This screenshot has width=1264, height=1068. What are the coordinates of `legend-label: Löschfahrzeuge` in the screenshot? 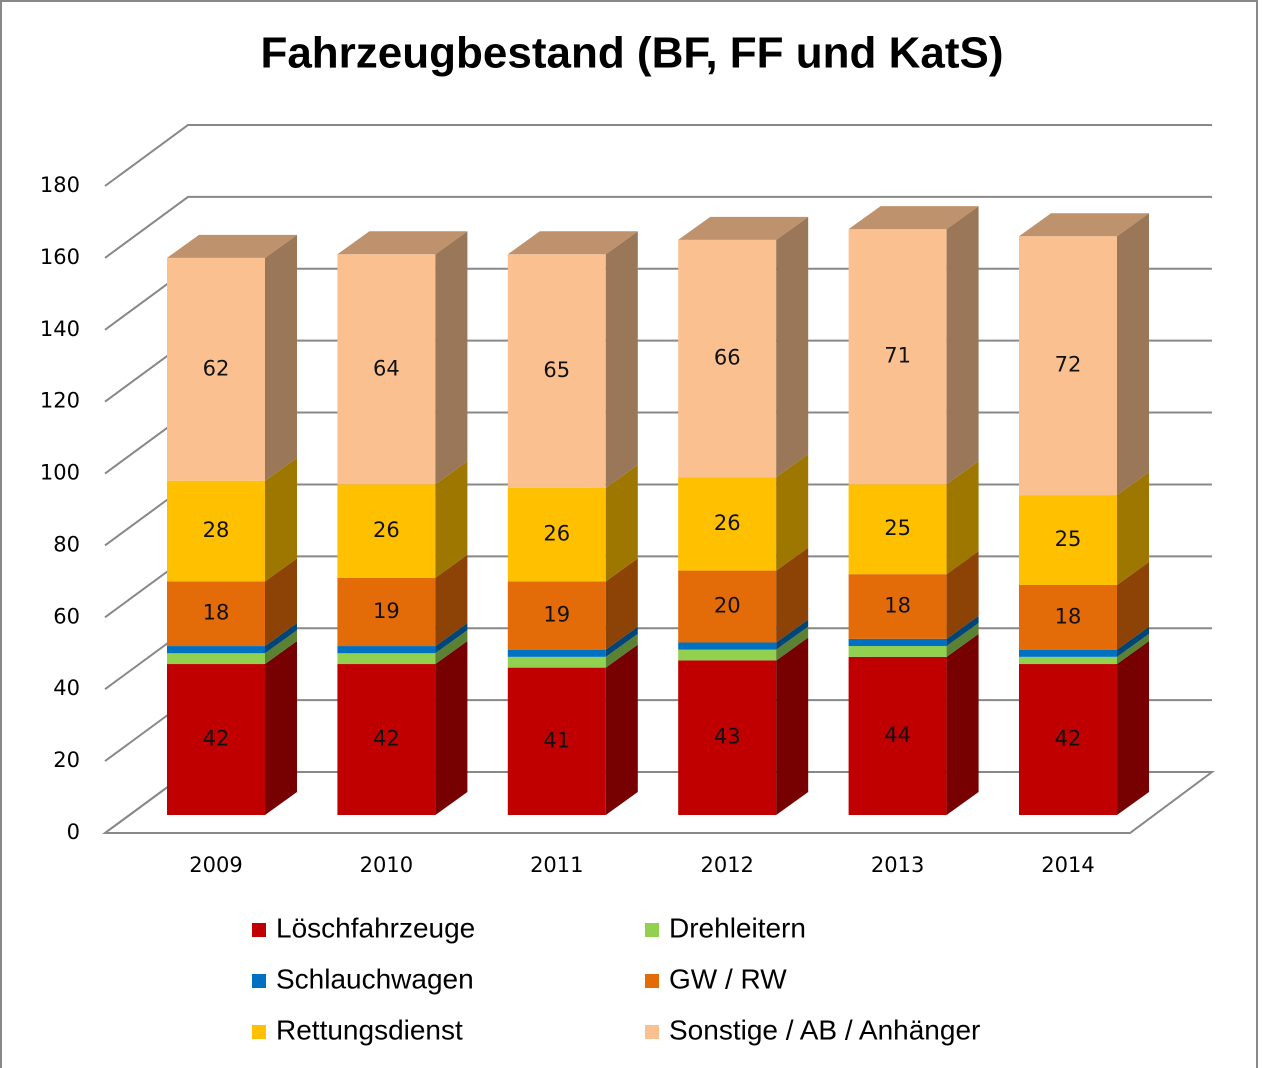 It's located at (375, 927).